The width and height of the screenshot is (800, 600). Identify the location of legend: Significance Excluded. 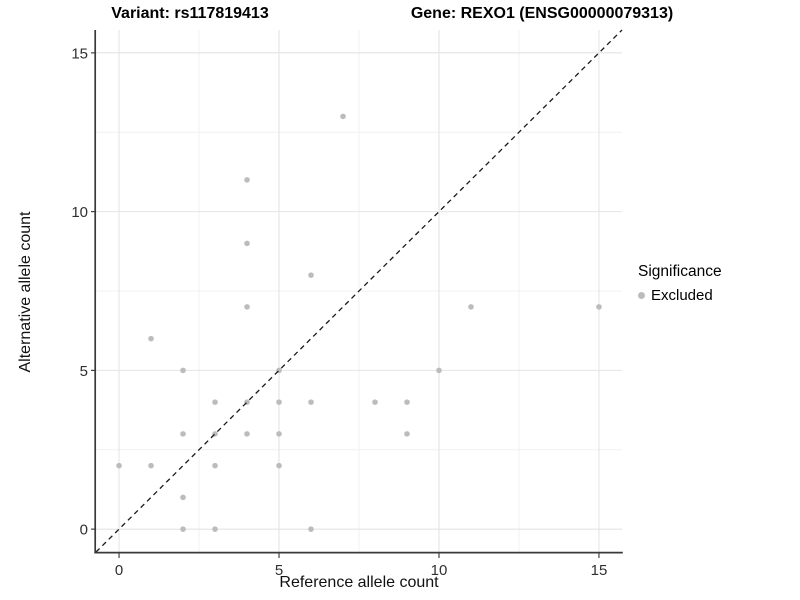
(680, 283).